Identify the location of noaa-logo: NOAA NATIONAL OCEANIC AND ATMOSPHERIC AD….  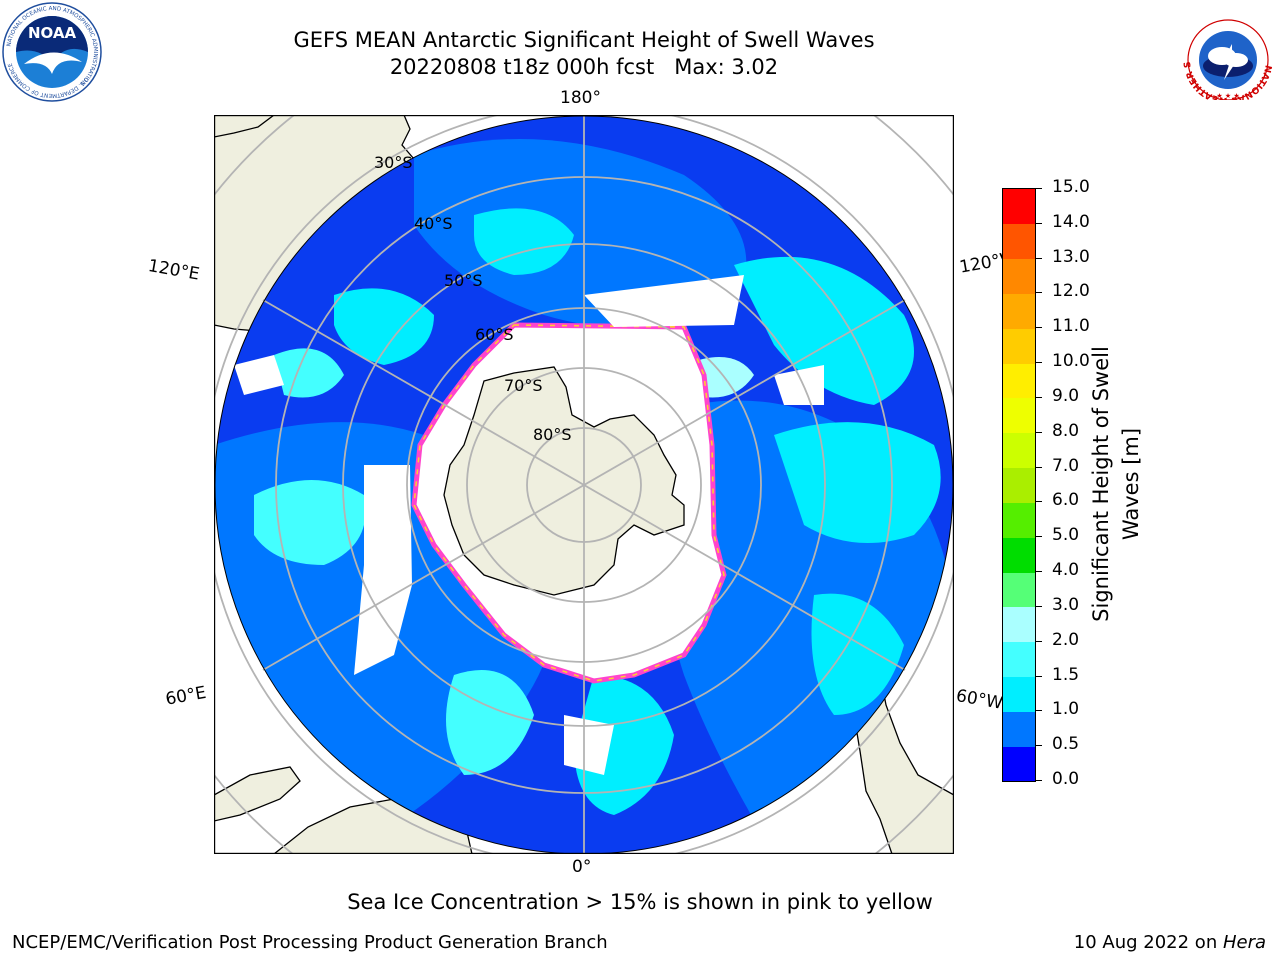
(52, 52).